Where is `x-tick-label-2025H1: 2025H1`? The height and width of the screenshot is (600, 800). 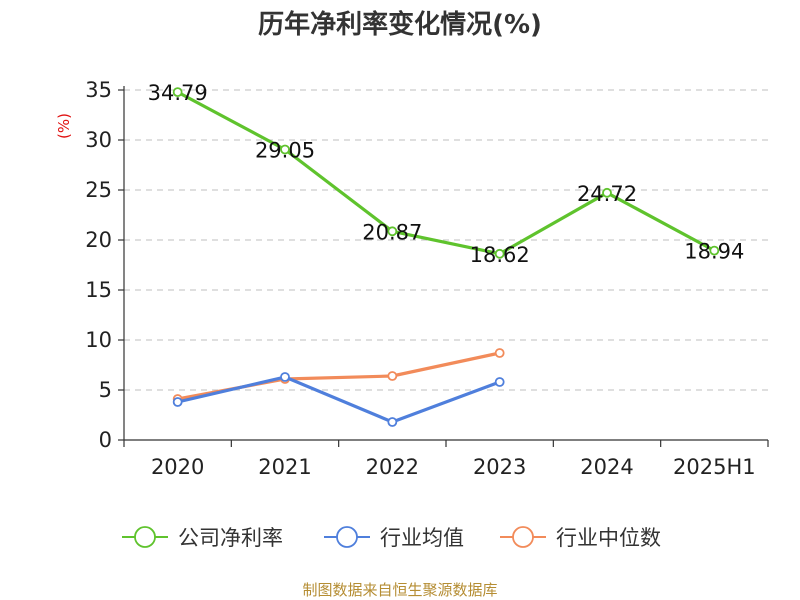 x-tick-label-2025H1: 2025H1 is located at coordinates (714, 467).